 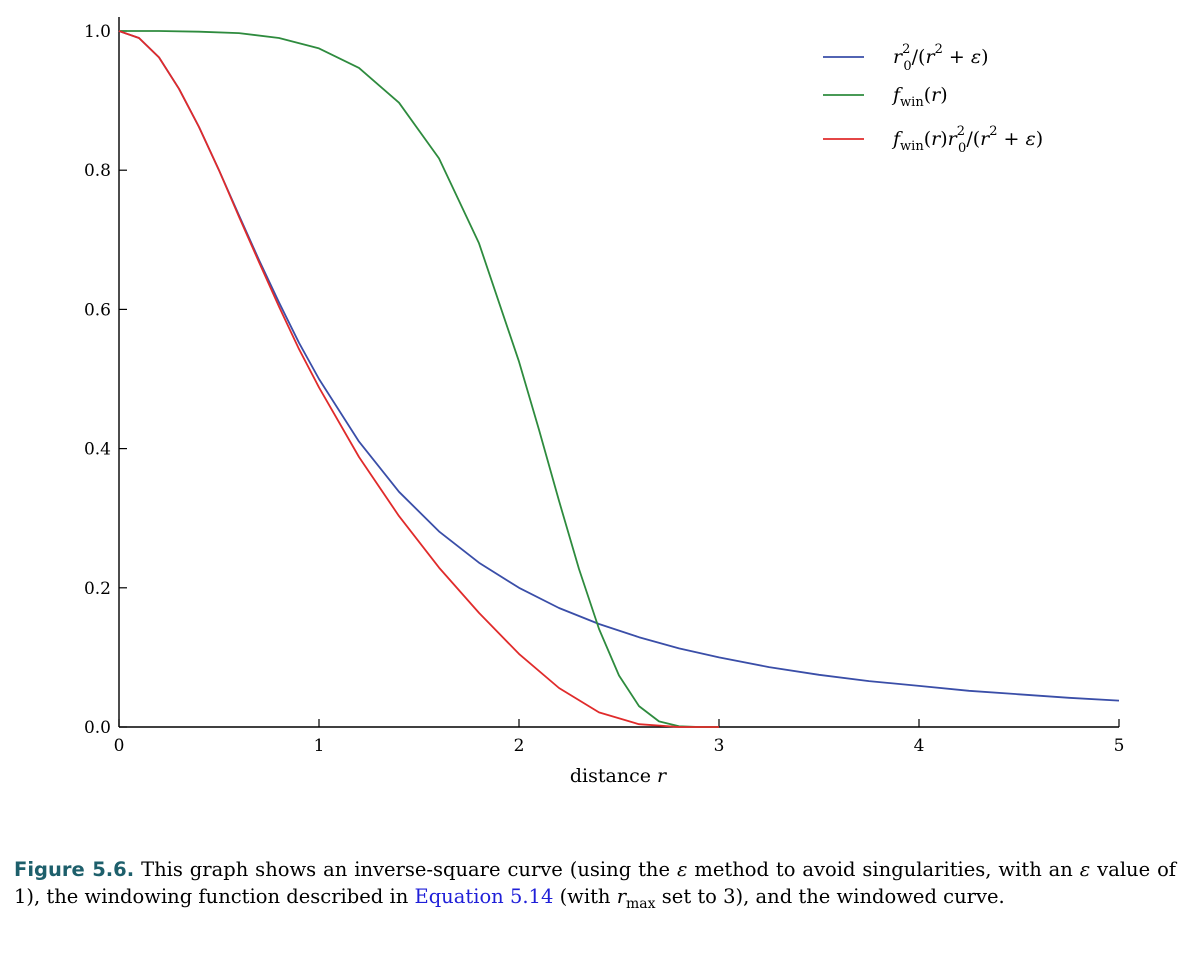 I want to click on y-tick-label: 0.8, so click(x=97, y=171).